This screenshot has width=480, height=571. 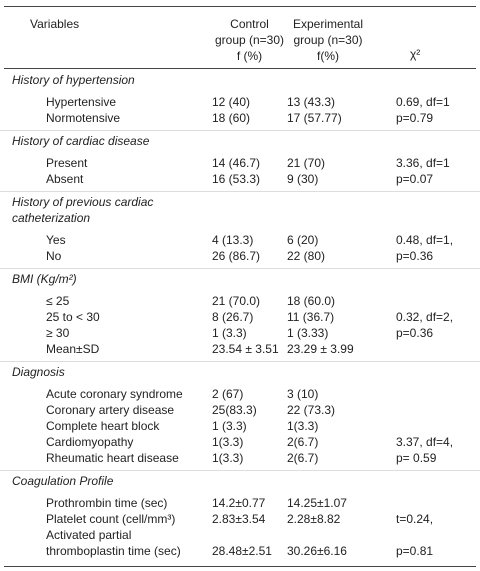 What do you see at coordinates (54, 256) in the screenshot?
I see `row-label: No` at bounding box center [54, 256].